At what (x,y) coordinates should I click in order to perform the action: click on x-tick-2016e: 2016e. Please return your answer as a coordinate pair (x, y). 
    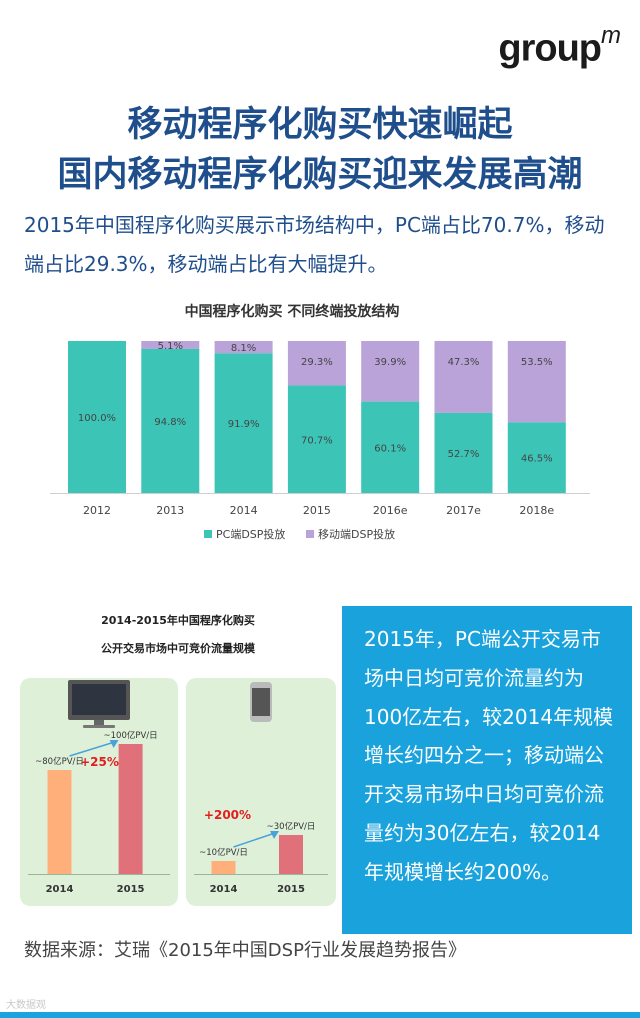
    Looking at the image, I should click on (390, 510).